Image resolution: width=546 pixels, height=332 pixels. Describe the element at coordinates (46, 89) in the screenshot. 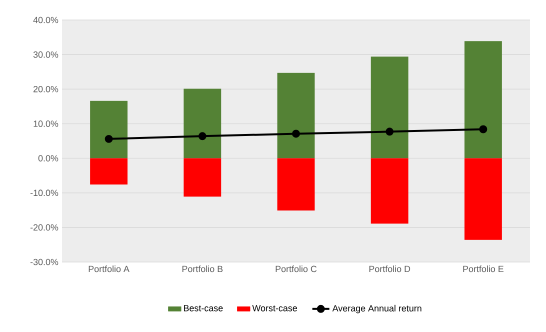

I see `y-tick-label: 20.0%` at that location.